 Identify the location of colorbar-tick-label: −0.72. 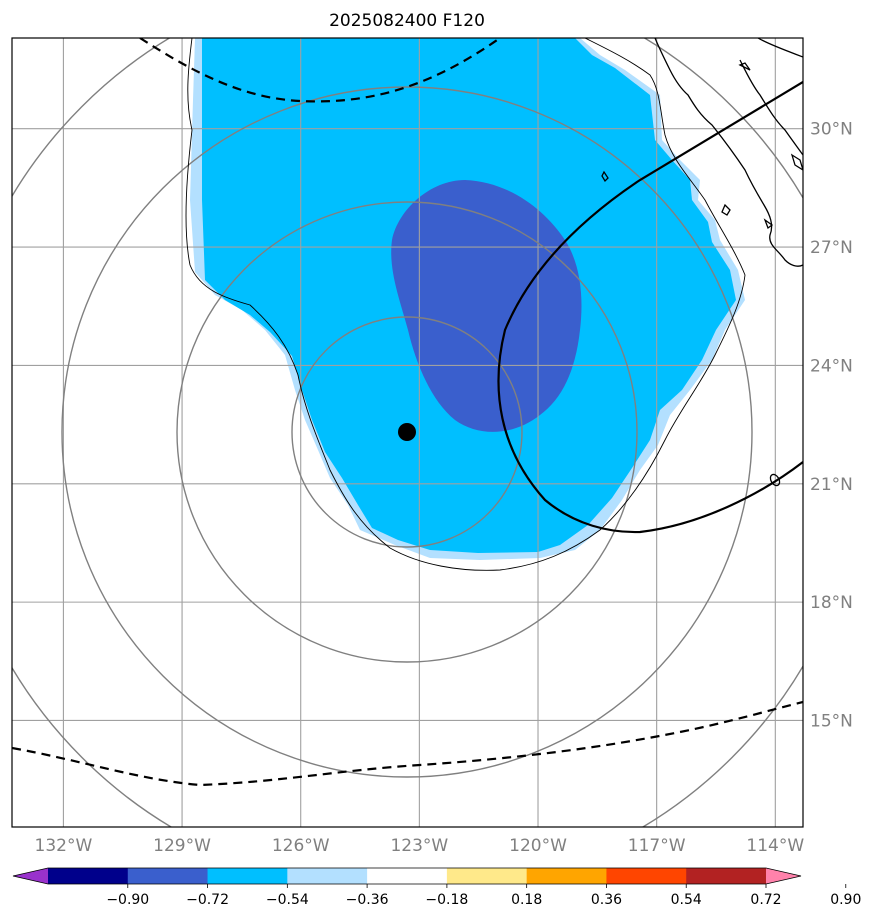
(207, 900).